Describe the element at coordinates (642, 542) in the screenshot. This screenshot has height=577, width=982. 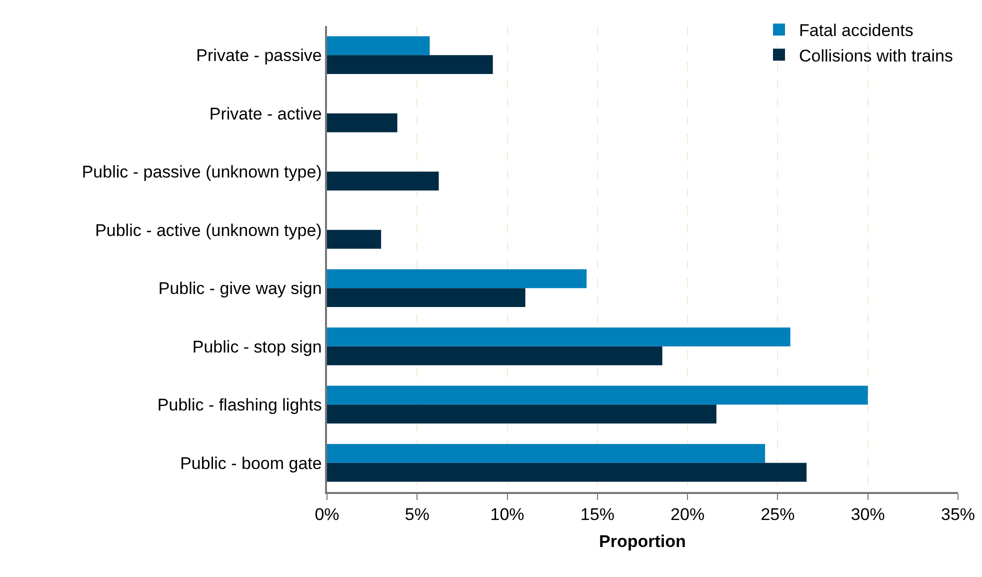
I see `x-axis-title: Proportion` at that location.